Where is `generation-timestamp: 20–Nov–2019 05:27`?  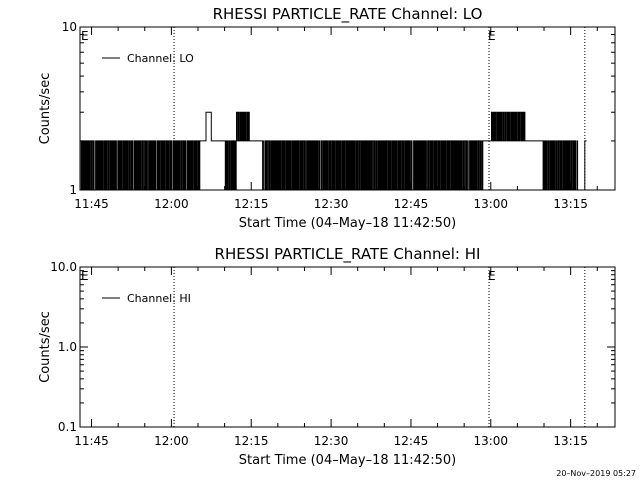 generation-timestamp: 20–Nov–2019 05:27 is located at coordinates (596, 473).